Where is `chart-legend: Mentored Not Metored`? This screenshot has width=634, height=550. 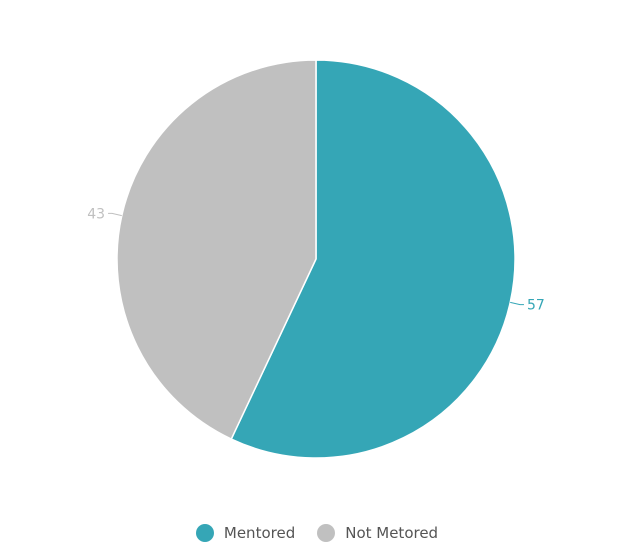 chart-legend: Mentored Not Metored is located at coordinates (317, 533).